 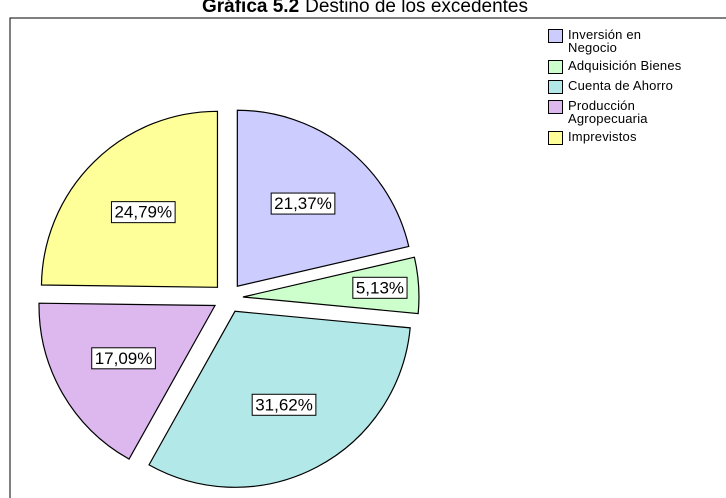 I want to click on value-label: 21,37%, so click(x=303, y=203).